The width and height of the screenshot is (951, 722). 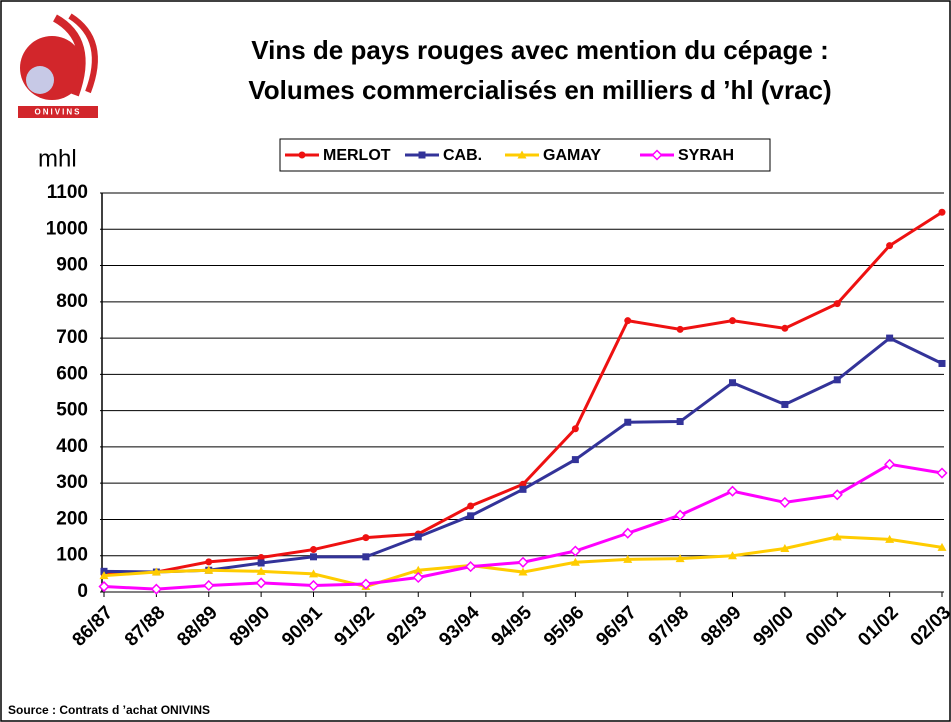 I want to click on y-tick-label: 200, so click(x=72, y=518).